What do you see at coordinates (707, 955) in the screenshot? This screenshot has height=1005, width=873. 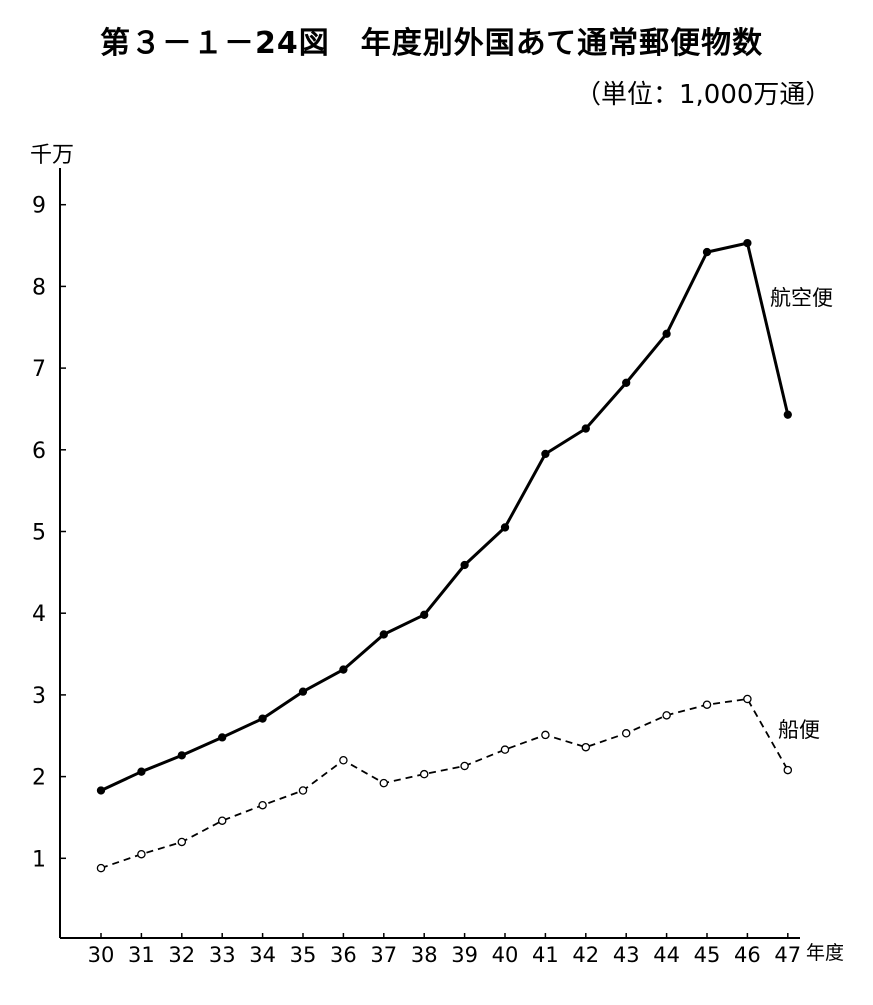 I see `x-tick-label: 45` at bounding box center [707, 955].